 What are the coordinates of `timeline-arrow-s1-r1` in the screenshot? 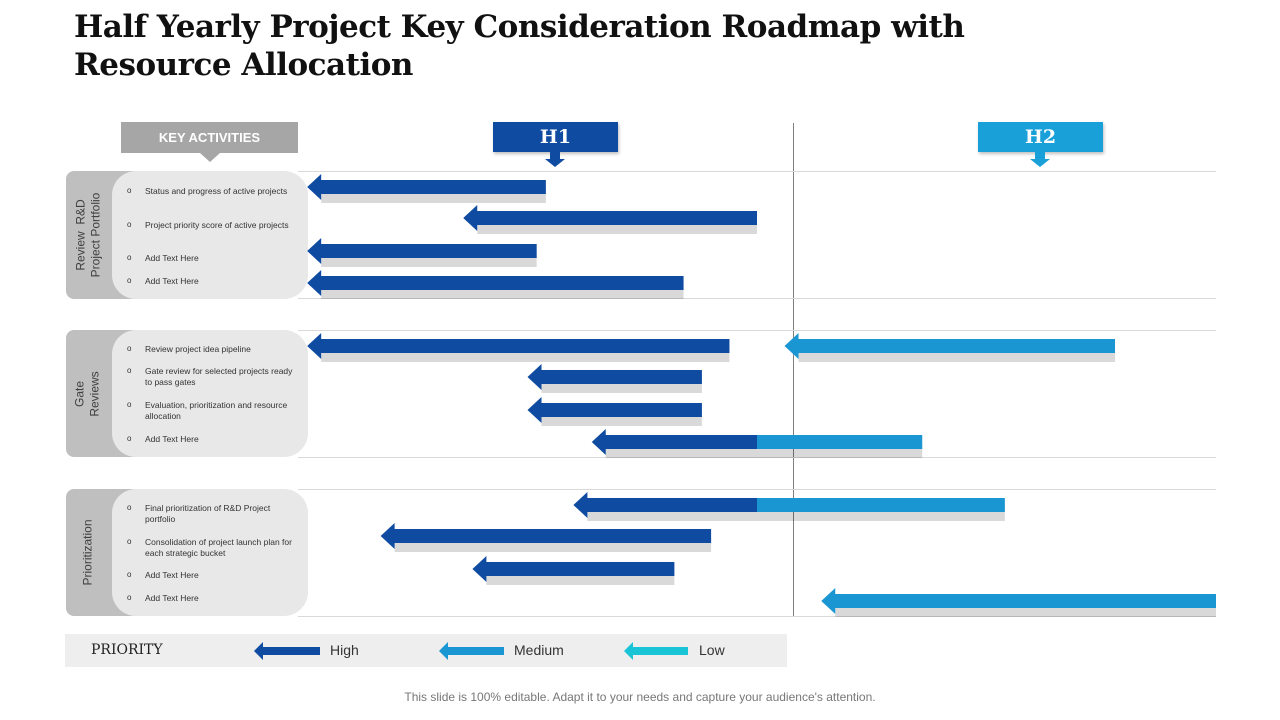 It's located at (426, 188).